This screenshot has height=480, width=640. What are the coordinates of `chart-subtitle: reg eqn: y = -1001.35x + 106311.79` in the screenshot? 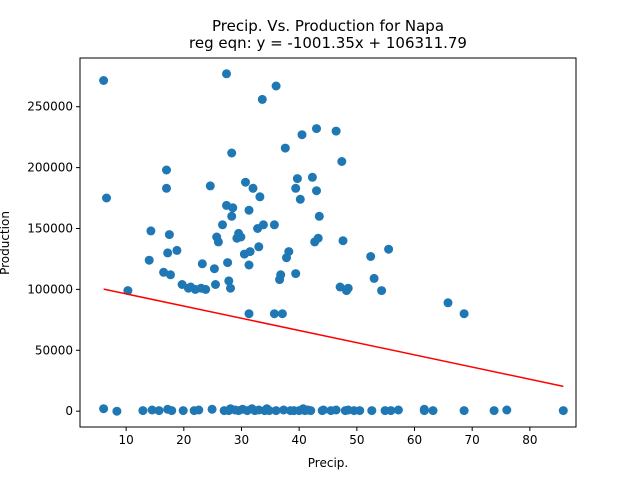 It's located at (328, 43).